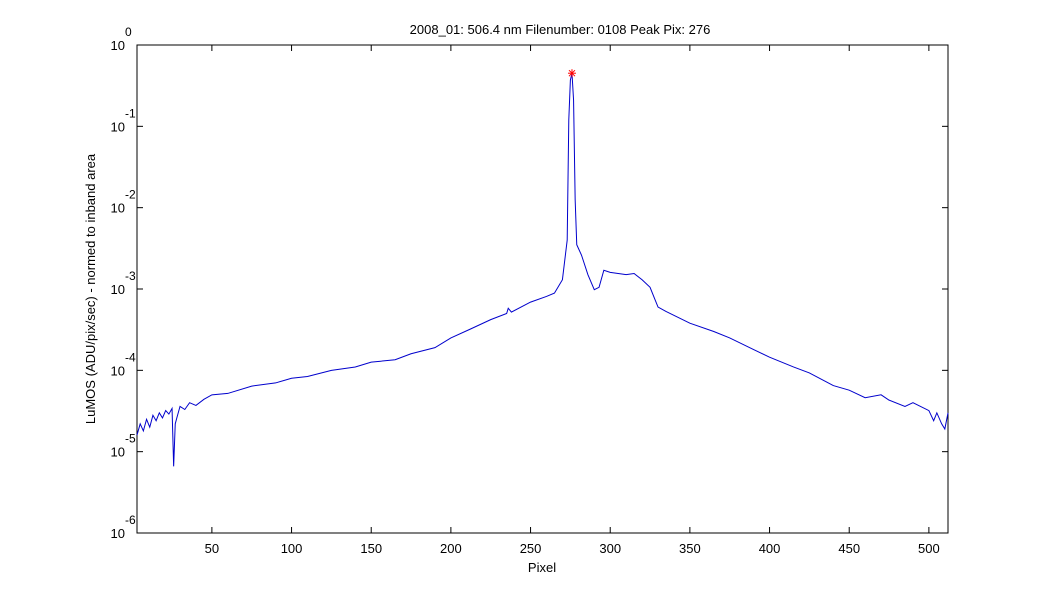 The width and height of the screenshot is (1050, 600). What do you see at coordinates (128, 32) in the screenshot?
I see `y-tick-exponent: 0` at bounding box center [128, 32].